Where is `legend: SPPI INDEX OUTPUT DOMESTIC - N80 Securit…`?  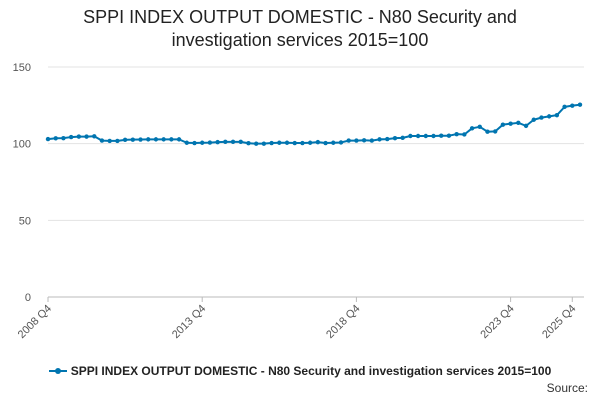 legend: SPPI INDEX OUTPUT DOMESTIC - N80 Securit… is located at coordinates (300, 371).